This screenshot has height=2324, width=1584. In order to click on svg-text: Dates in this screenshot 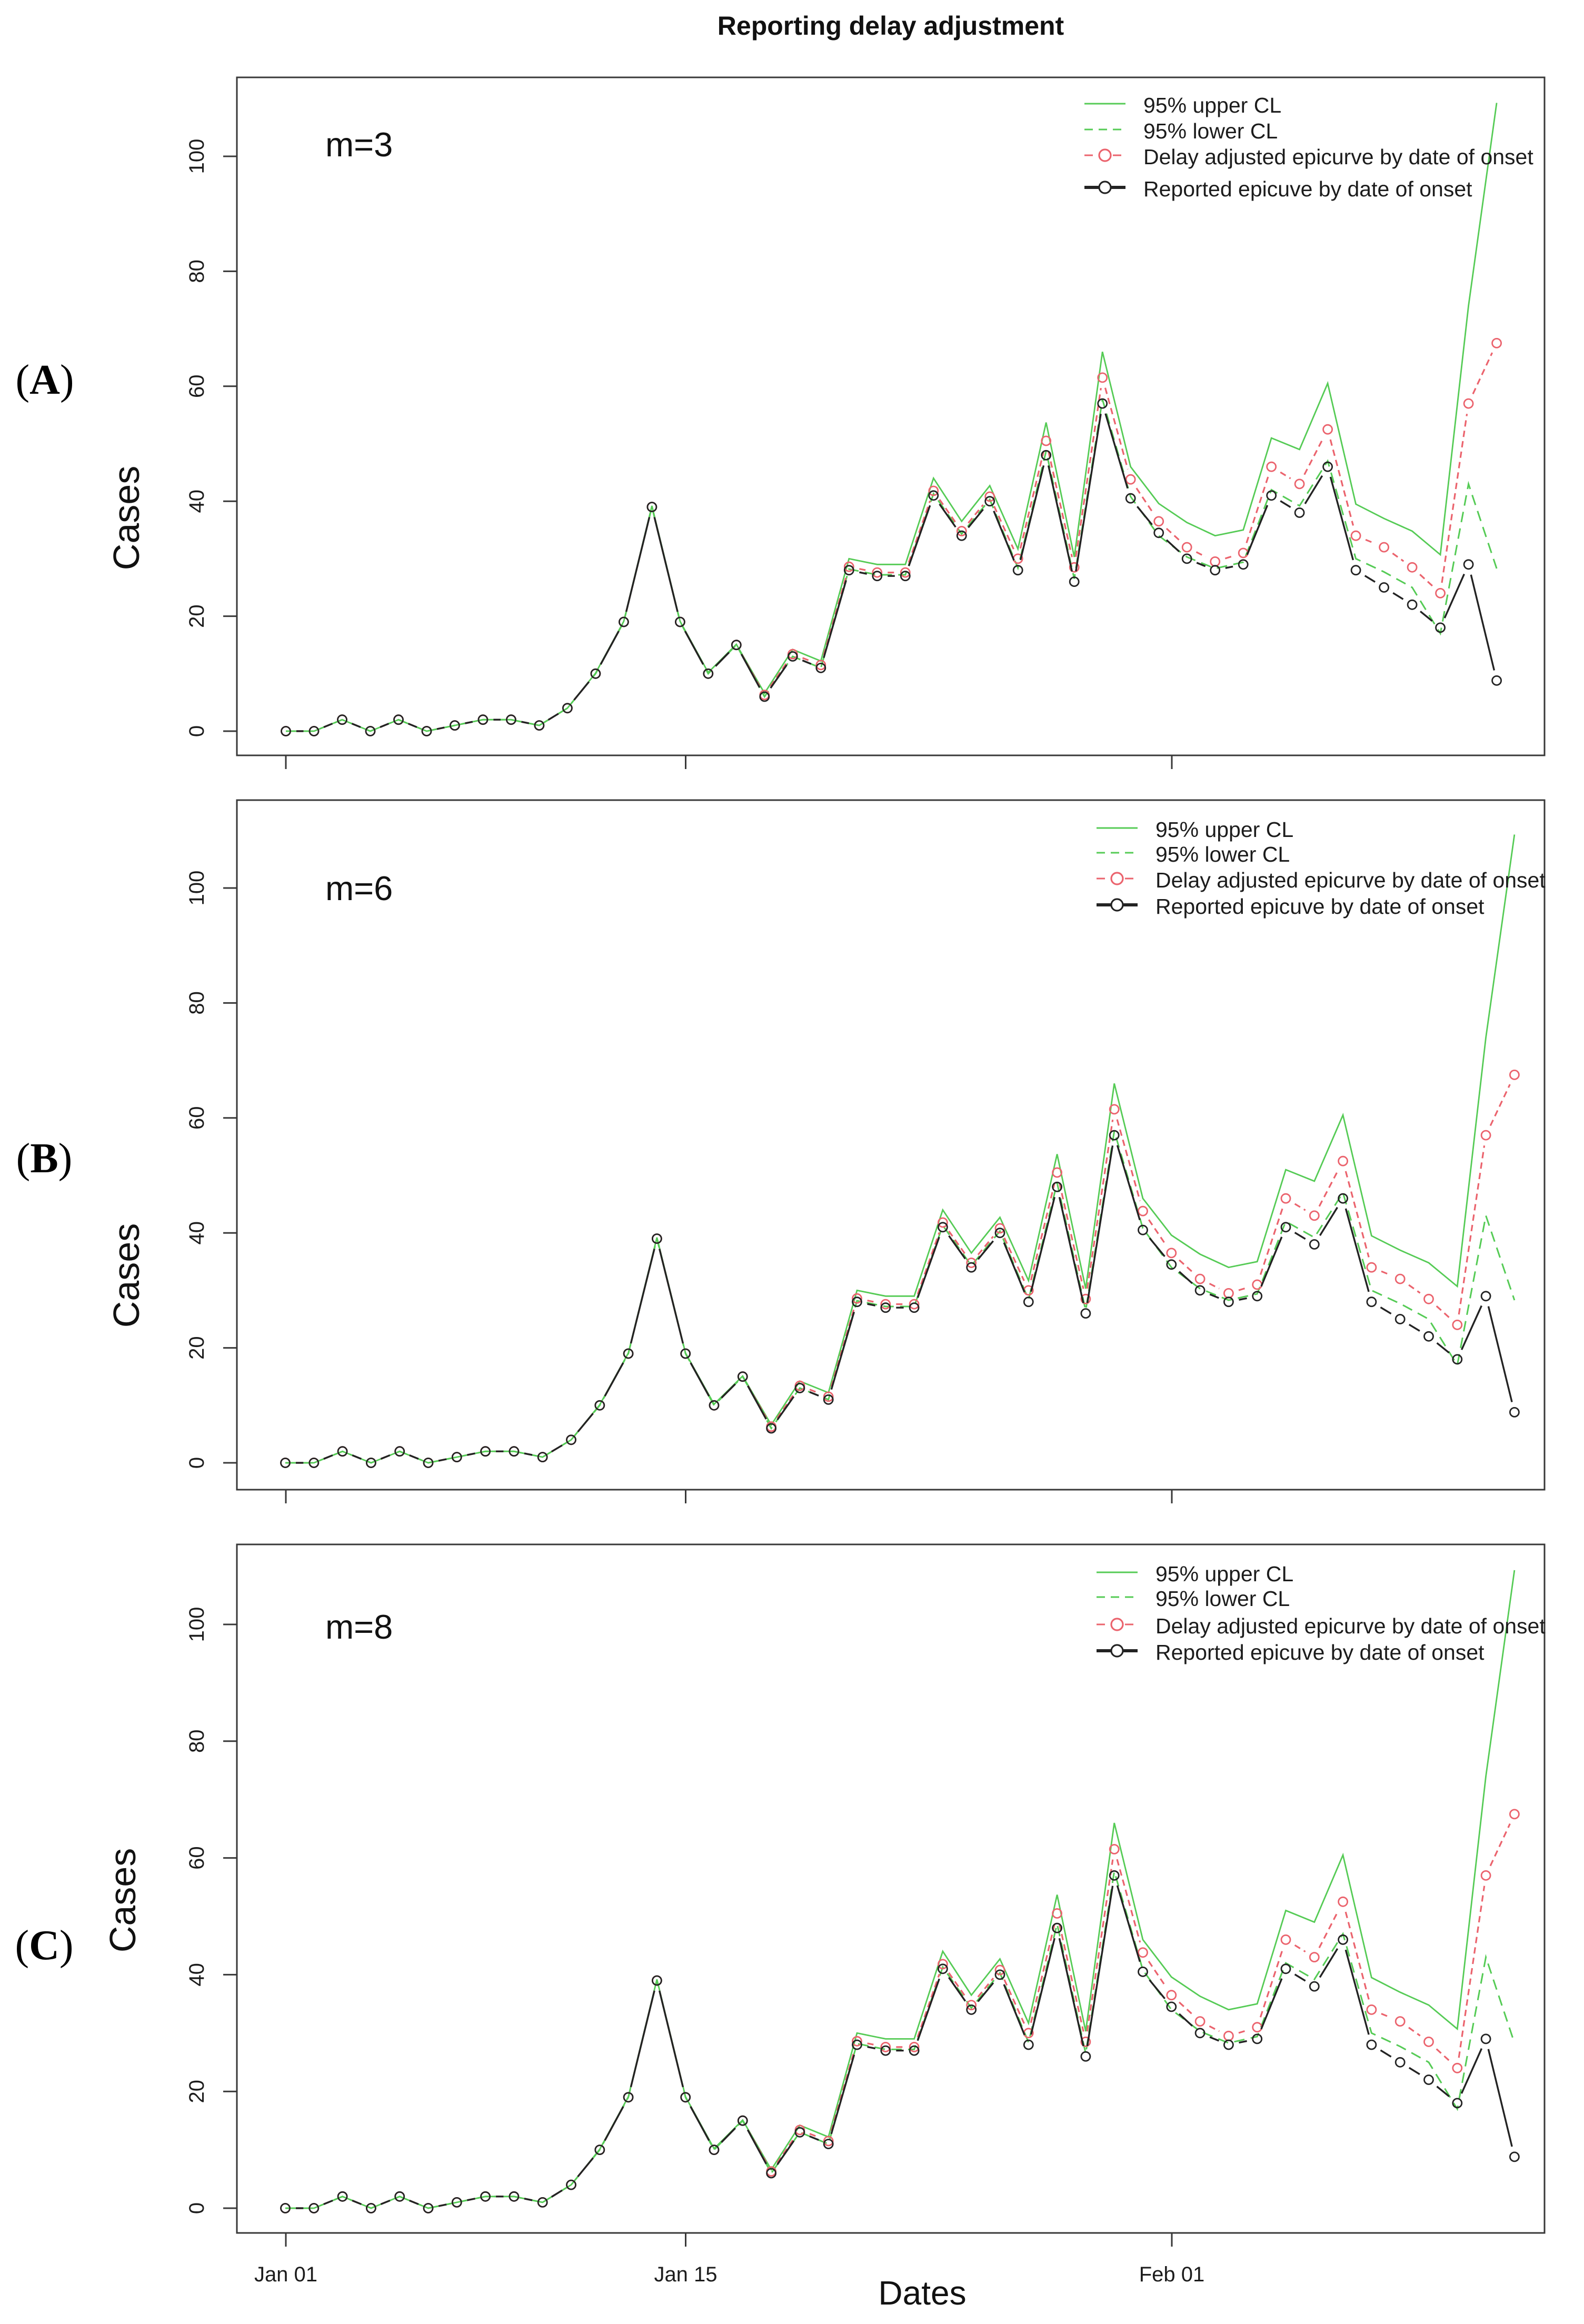, I will do `click(922, 2293)`.